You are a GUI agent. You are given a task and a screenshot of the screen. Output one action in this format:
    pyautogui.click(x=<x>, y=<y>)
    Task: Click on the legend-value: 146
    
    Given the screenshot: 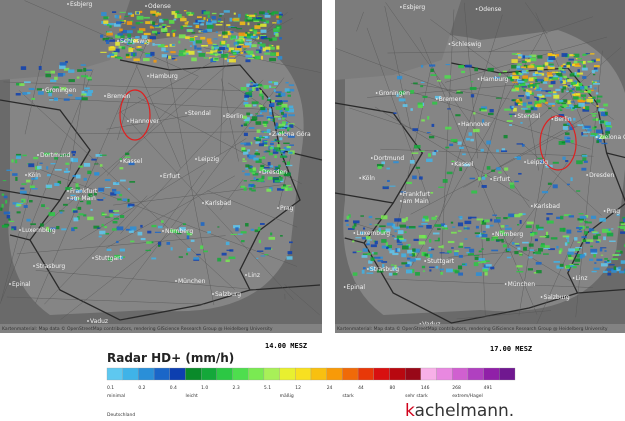 What is the action you would take?
    pyautogui.click(x=425, y=388)
    